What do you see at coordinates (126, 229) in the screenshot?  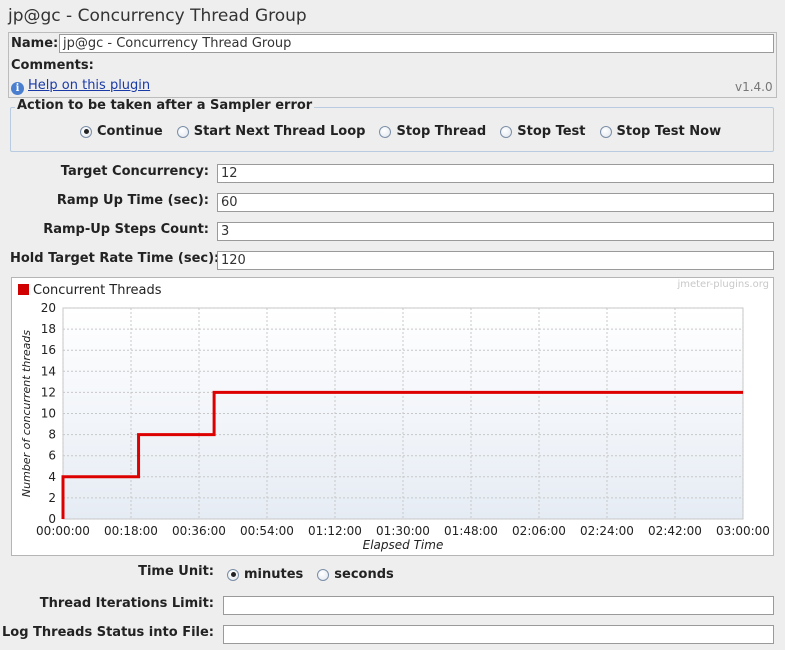 I see `ramp-up-steps-label: Ramp-Up Steps Count:` at bounding box center [126, 229].